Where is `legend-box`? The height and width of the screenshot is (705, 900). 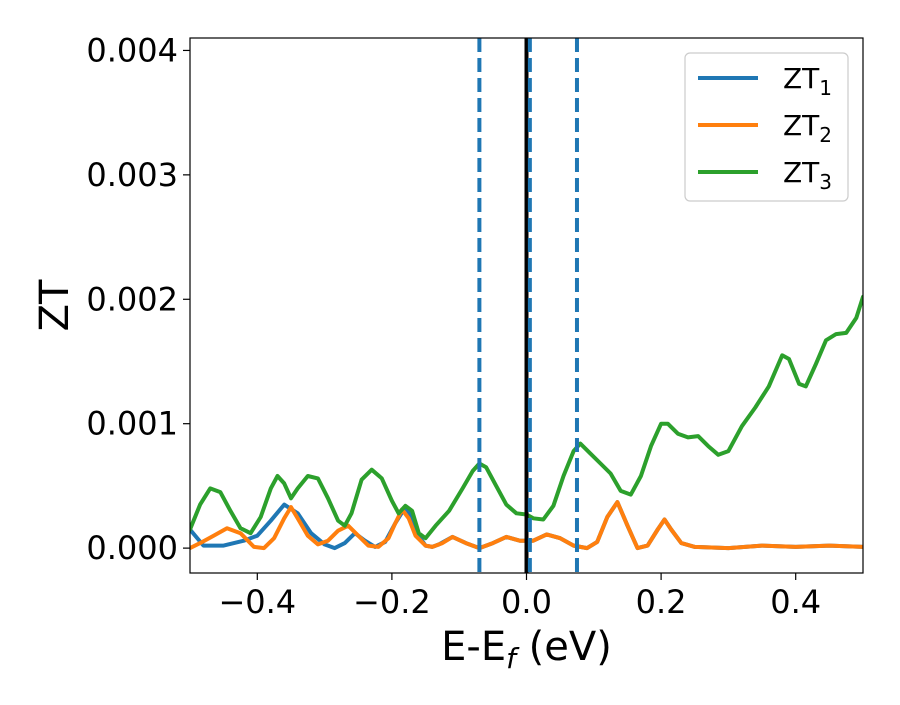
legend-box is located at coordinates (766, 127).